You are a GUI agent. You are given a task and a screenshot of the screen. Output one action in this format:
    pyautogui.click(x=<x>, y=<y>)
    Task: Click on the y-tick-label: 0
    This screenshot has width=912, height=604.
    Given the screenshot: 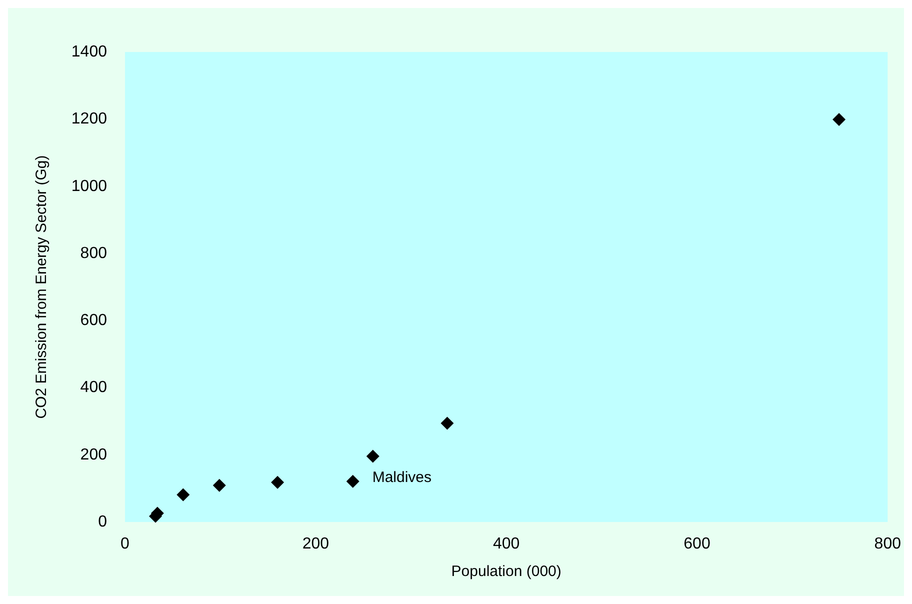 What is the action you would take?
    pyautogui.click(x=103, y=522)
    